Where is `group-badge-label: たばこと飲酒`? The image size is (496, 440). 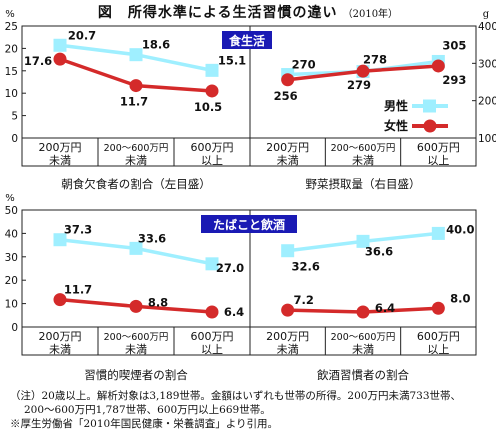
group-badge-label: たばこと飲酒 is located at coordinates (249, 224).